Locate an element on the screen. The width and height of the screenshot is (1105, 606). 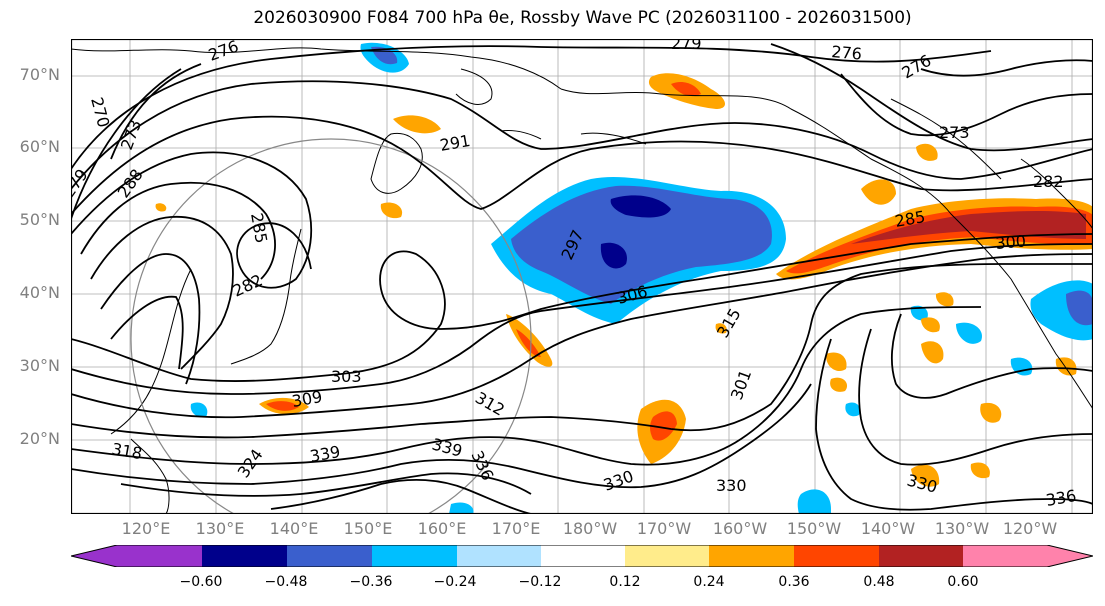
colorbar-tick: −0.24 is located at coordinates (455, 582).